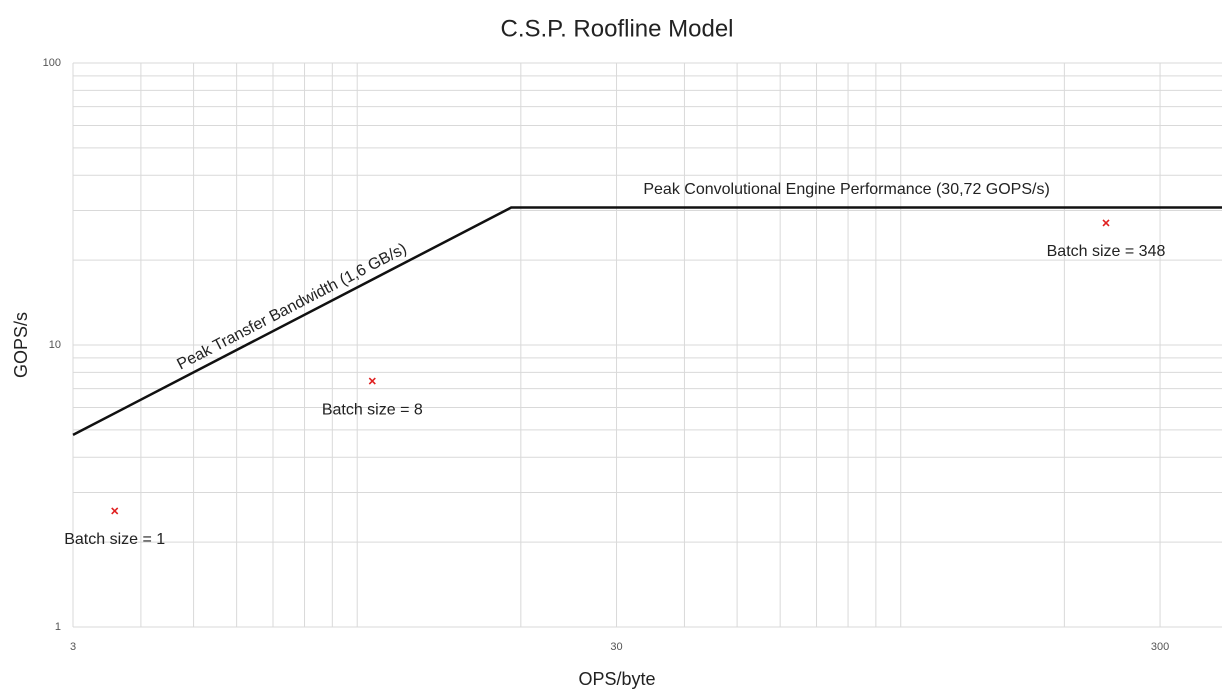  Describe the element at coordinates (114, 539) in the screenshot. I see `point-label: Batch size = 1` at that location.